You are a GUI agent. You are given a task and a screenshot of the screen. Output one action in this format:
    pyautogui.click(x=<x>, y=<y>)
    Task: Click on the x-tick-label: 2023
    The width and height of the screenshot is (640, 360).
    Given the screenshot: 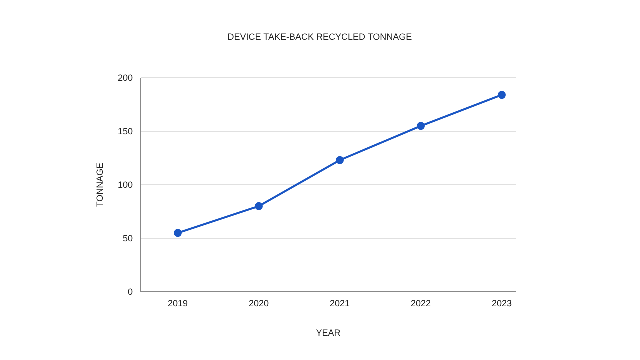 What is the action you would take?
    pyautogui.click(x=502, y=303)
    